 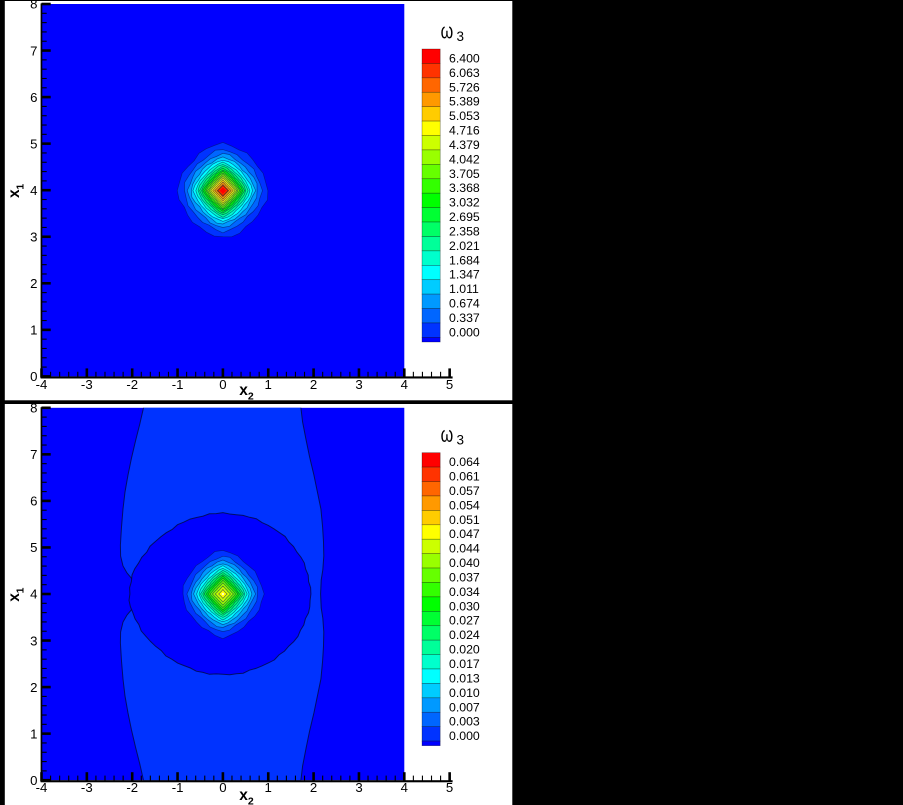 What do you see at coordinates (464, 664) in the screenshot?
I see `svg-text: 0.017` at bounding box center [464, 664].